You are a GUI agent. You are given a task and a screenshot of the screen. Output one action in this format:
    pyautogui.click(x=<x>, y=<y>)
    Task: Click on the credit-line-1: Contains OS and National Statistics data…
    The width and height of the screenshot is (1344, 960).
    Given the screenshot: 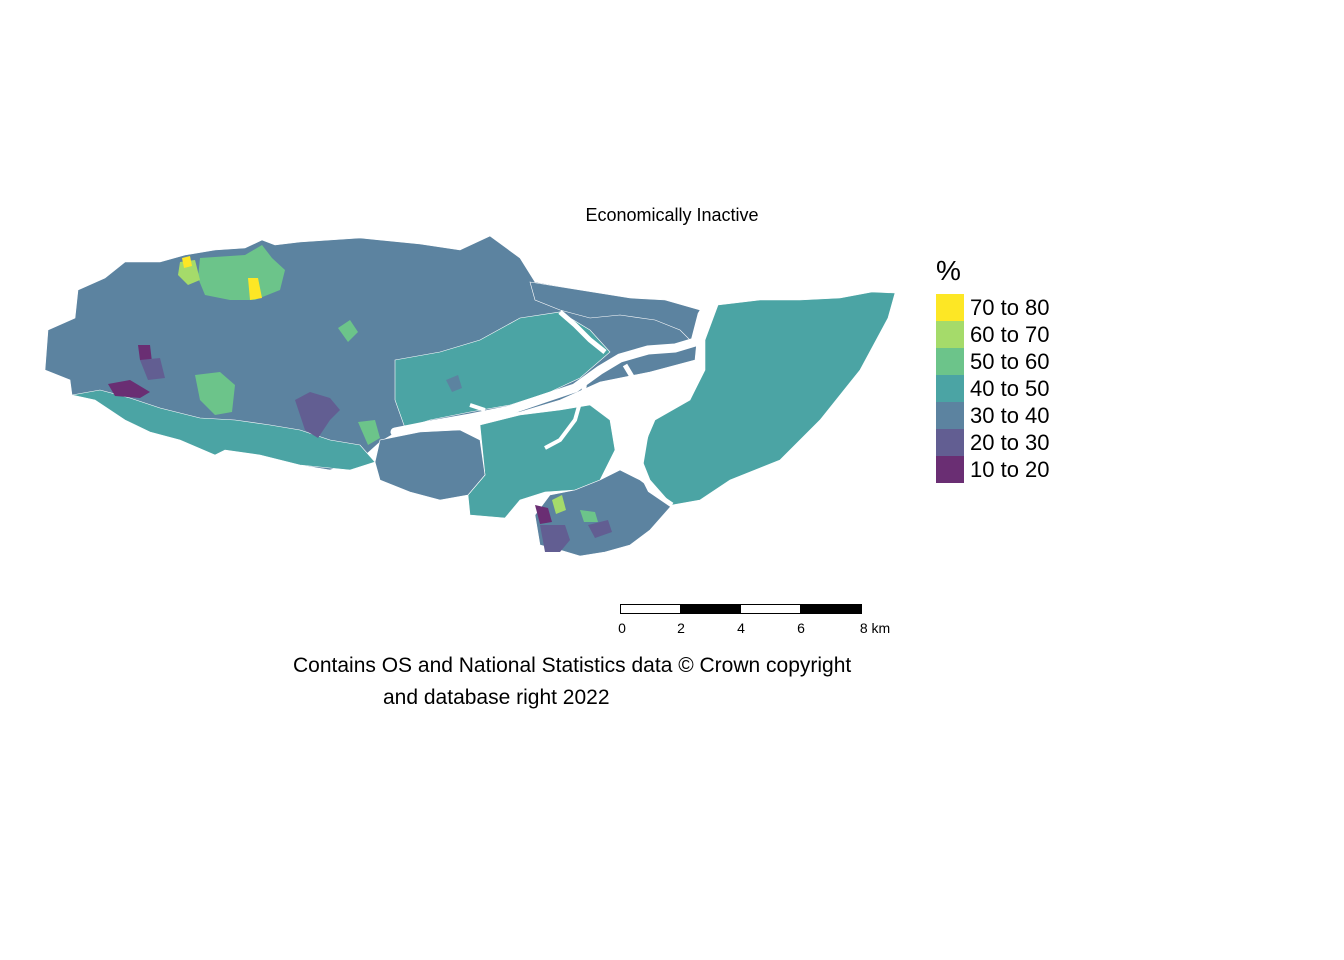 What is the action you would take?
    pyautogui.click(x=572, y=665)
    